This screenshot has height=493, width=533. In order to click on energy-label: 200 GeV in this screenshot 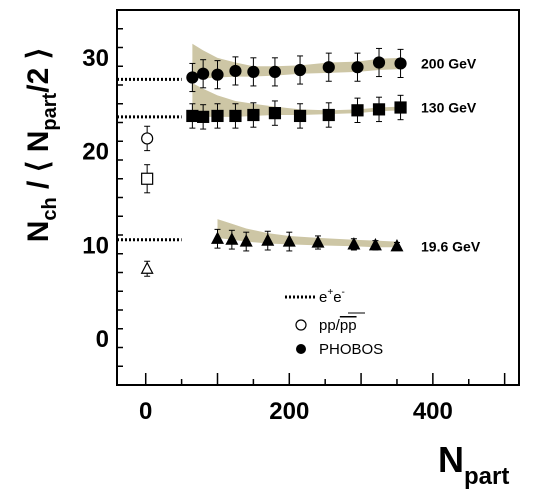, I will do `click(449, 63)`.